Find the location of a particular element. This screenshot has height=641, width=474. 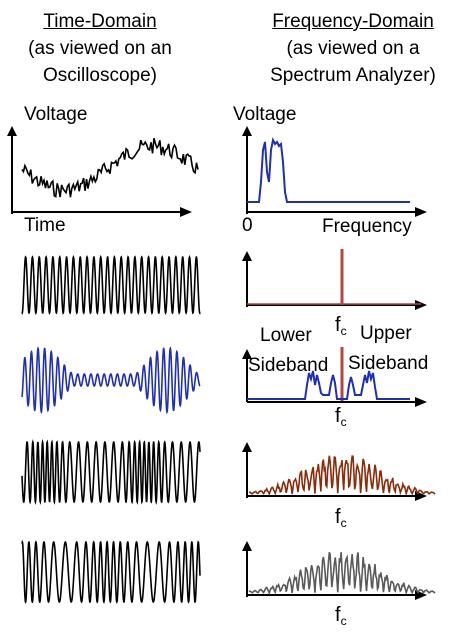

carrier-axis-y-arrow is located at coordinates (247, 256).